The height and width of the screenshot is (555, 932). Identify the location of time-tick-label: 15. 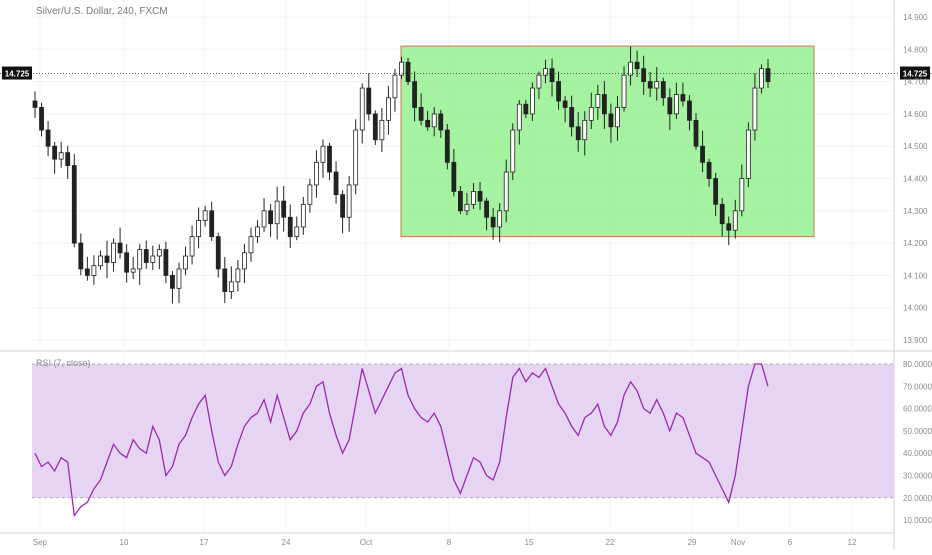
(529, 542).